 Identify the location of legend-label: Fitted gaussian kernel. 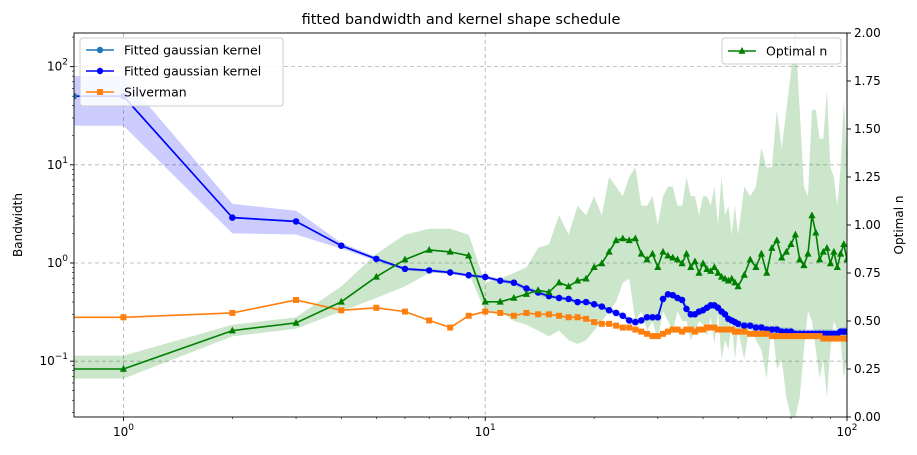
(192, 71).